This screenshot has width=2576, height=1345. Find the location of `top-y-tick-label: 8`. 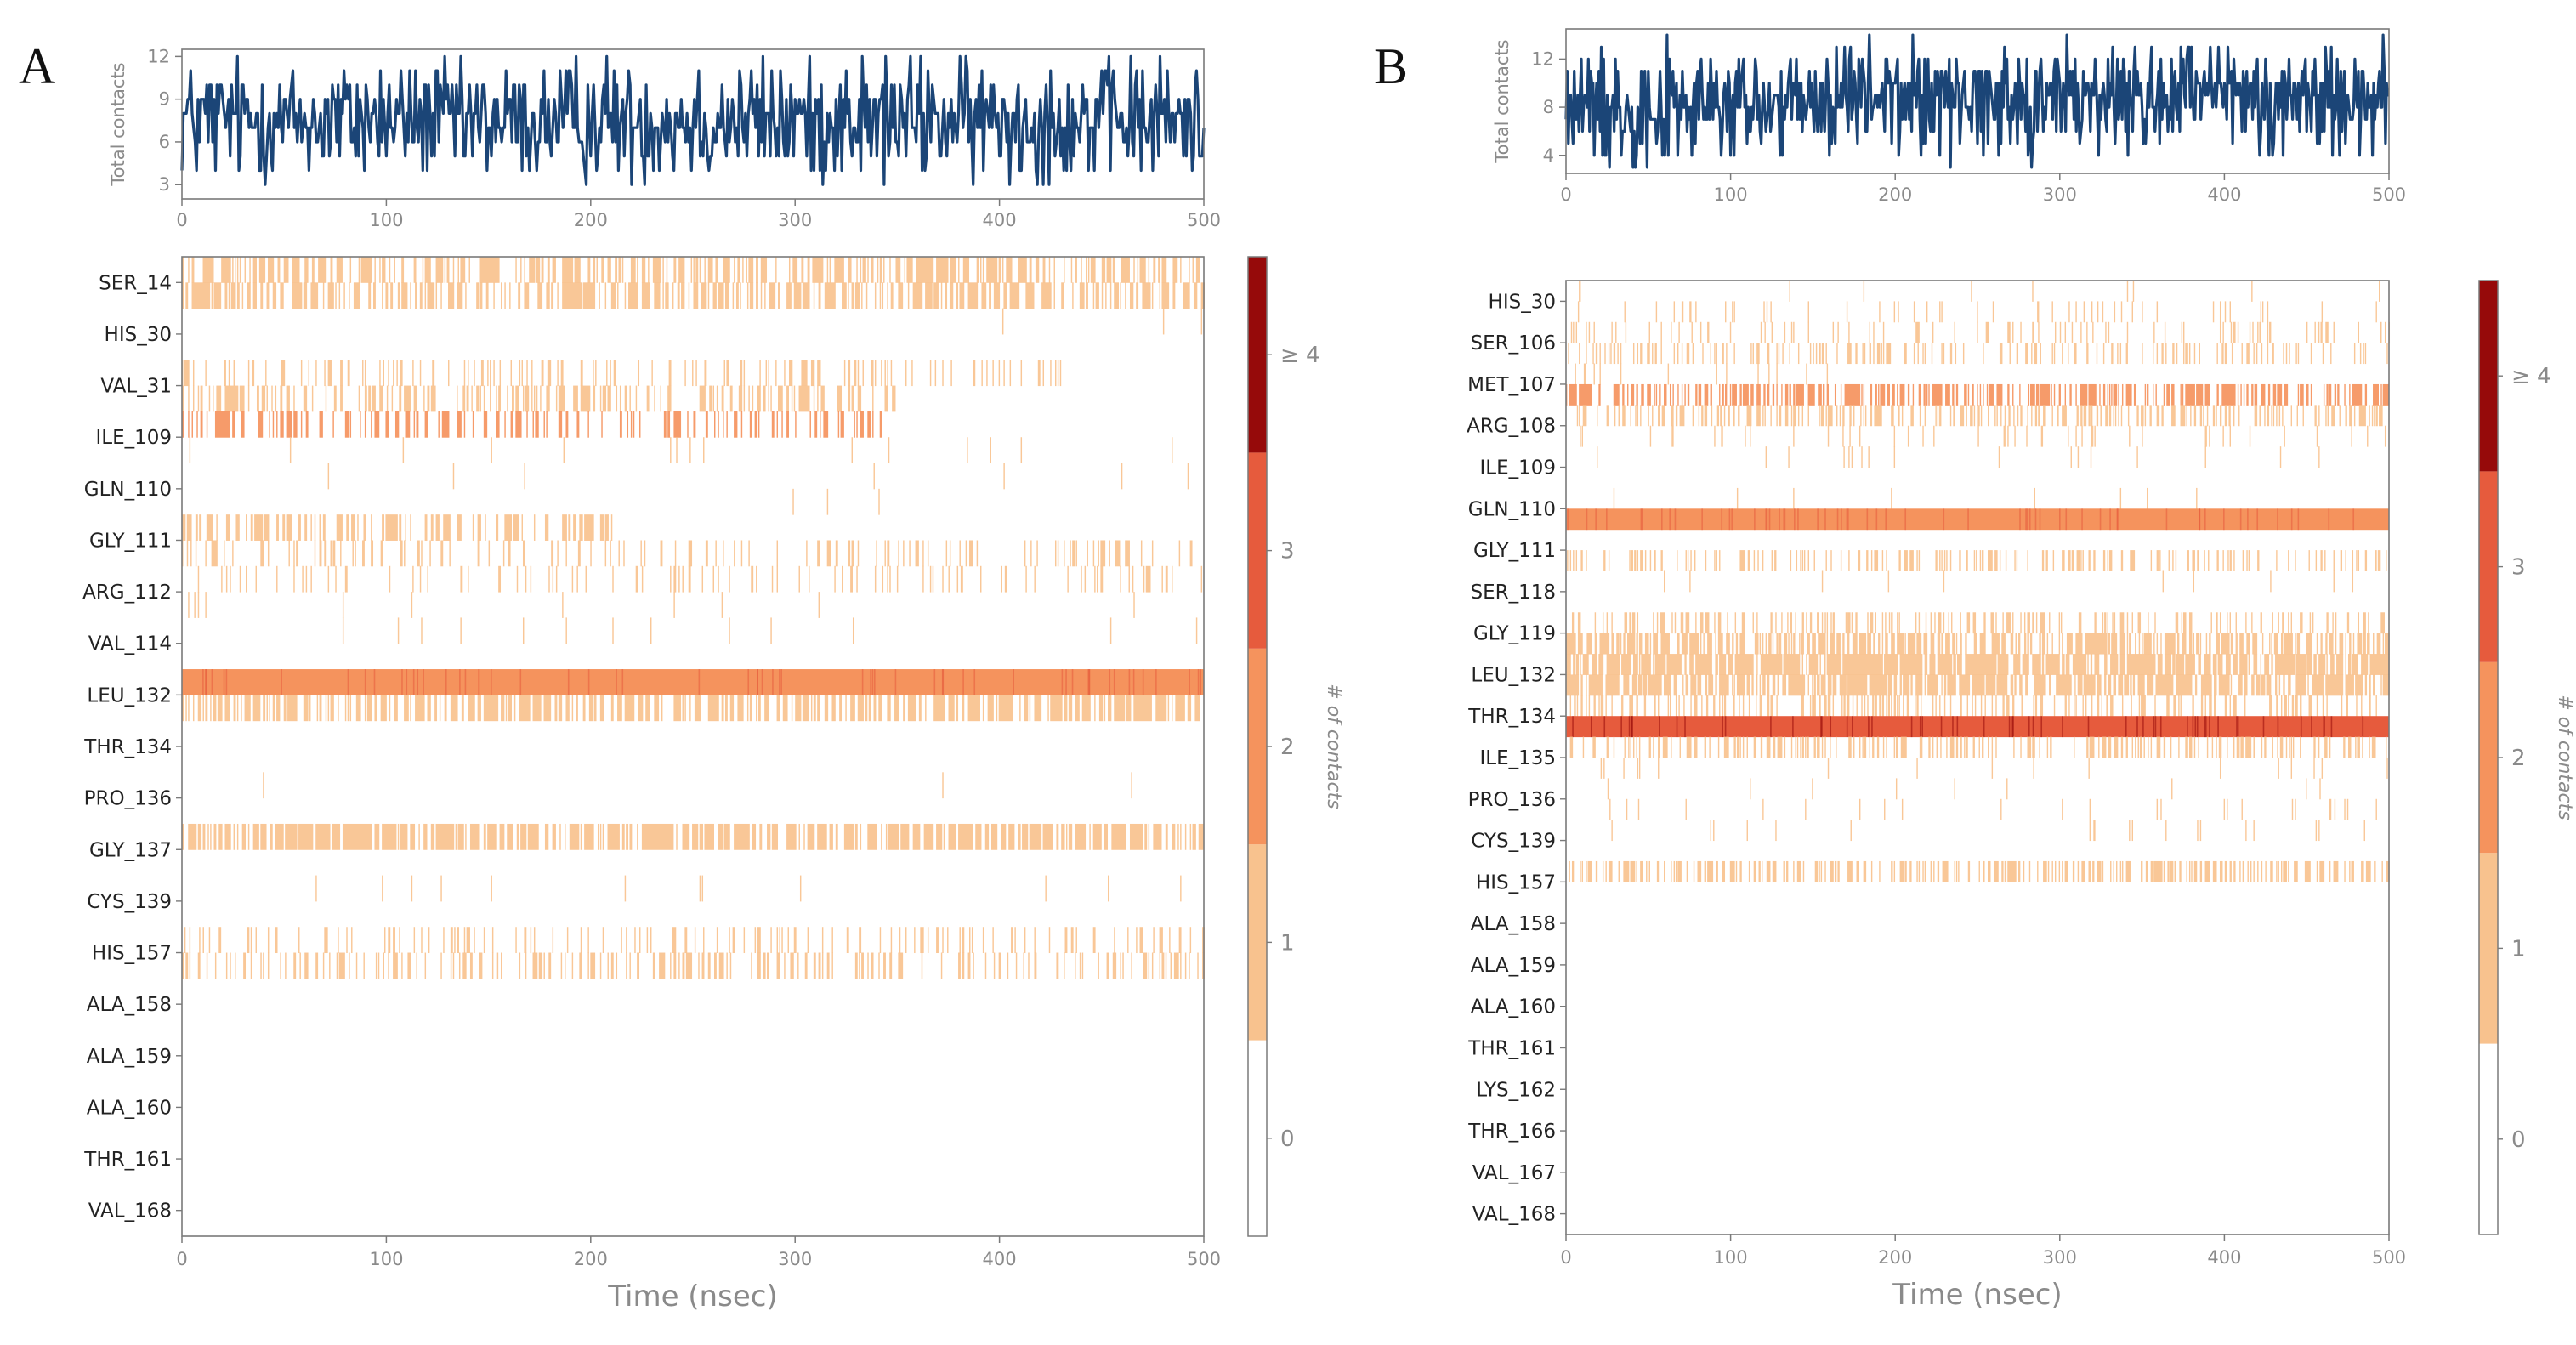

top-y-tick-label: 8 is located at coordinates (1549, 107).